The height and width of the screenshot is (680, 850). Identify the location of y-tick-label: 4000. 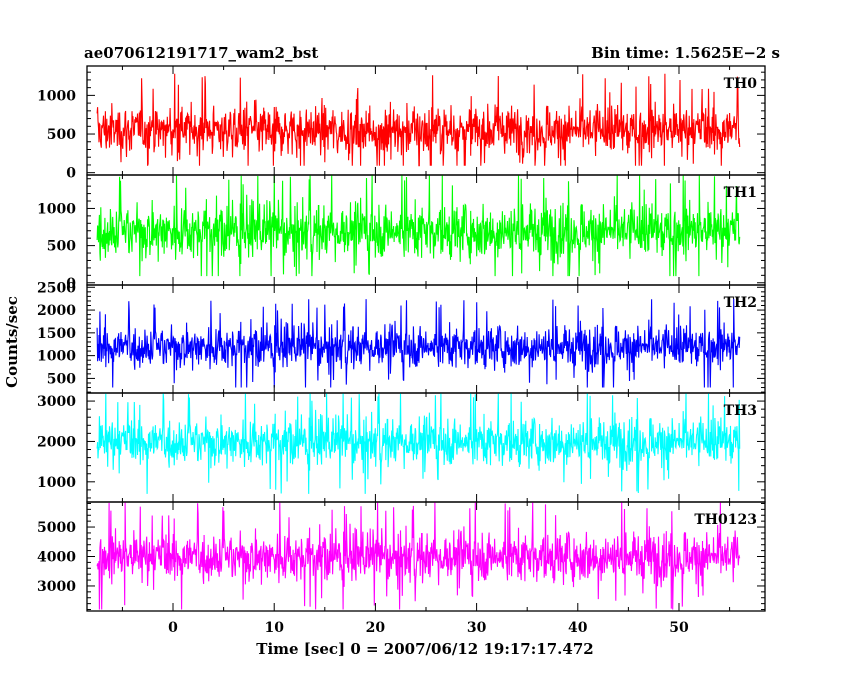
(56, 558).